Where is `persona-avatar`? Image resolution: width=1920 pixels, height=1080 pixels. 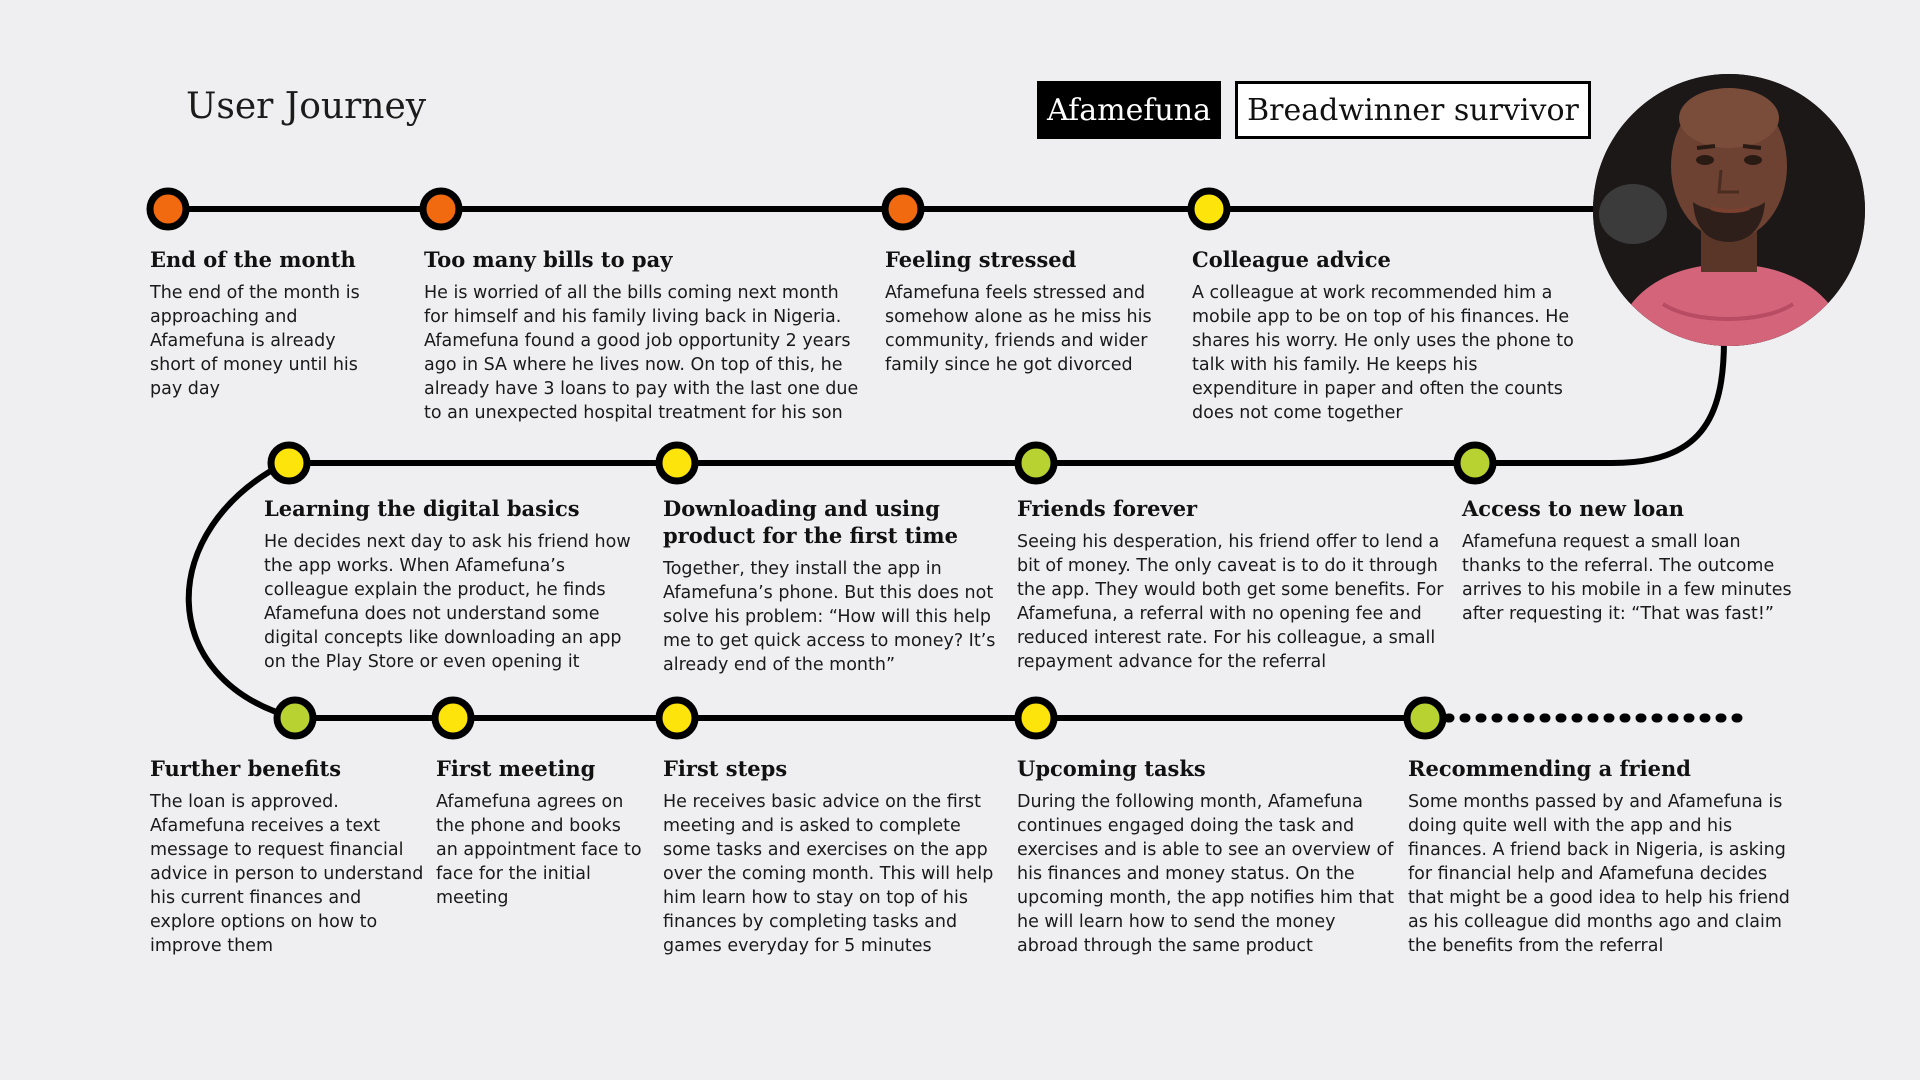
persona-avatar is located at coordinates (1729, 210).